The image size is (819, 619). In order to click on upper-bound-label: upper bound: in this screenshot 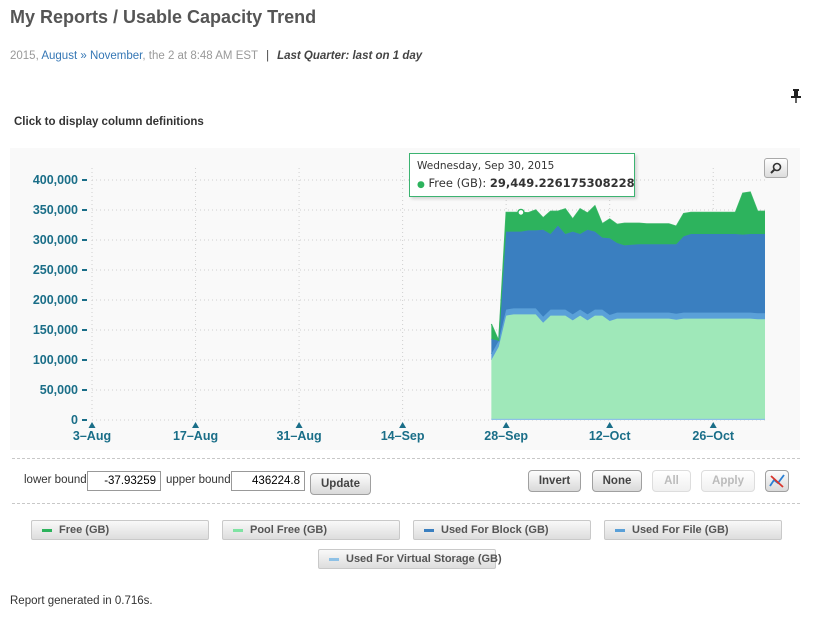, I will do `click(200, 480)`.